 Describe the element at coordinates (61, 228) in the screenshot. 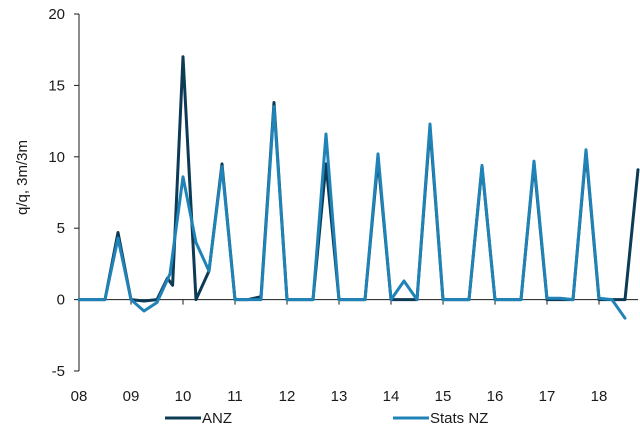

I see `y-tick-label: 5` at that location.